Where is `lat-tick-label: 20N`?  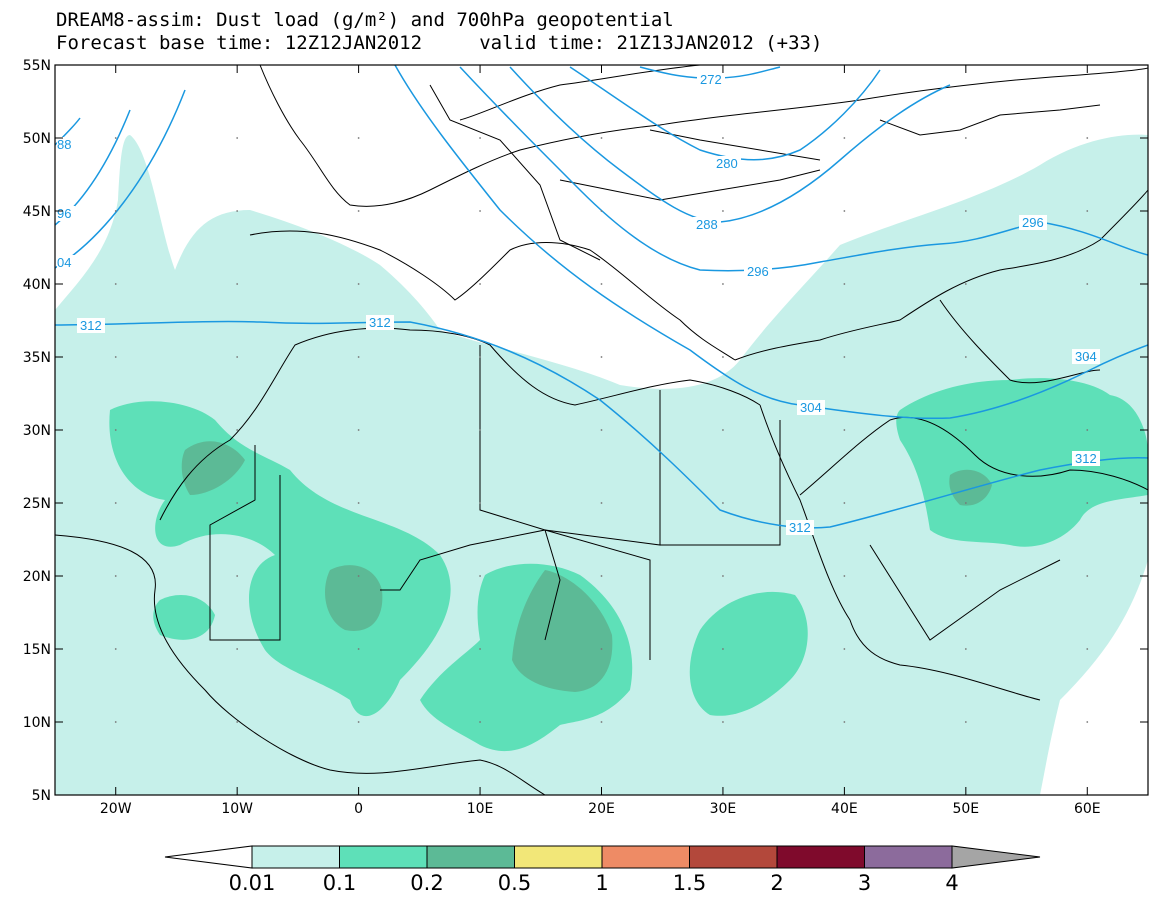
lat-tick-label: 20N is located at coordinates (37, 577).